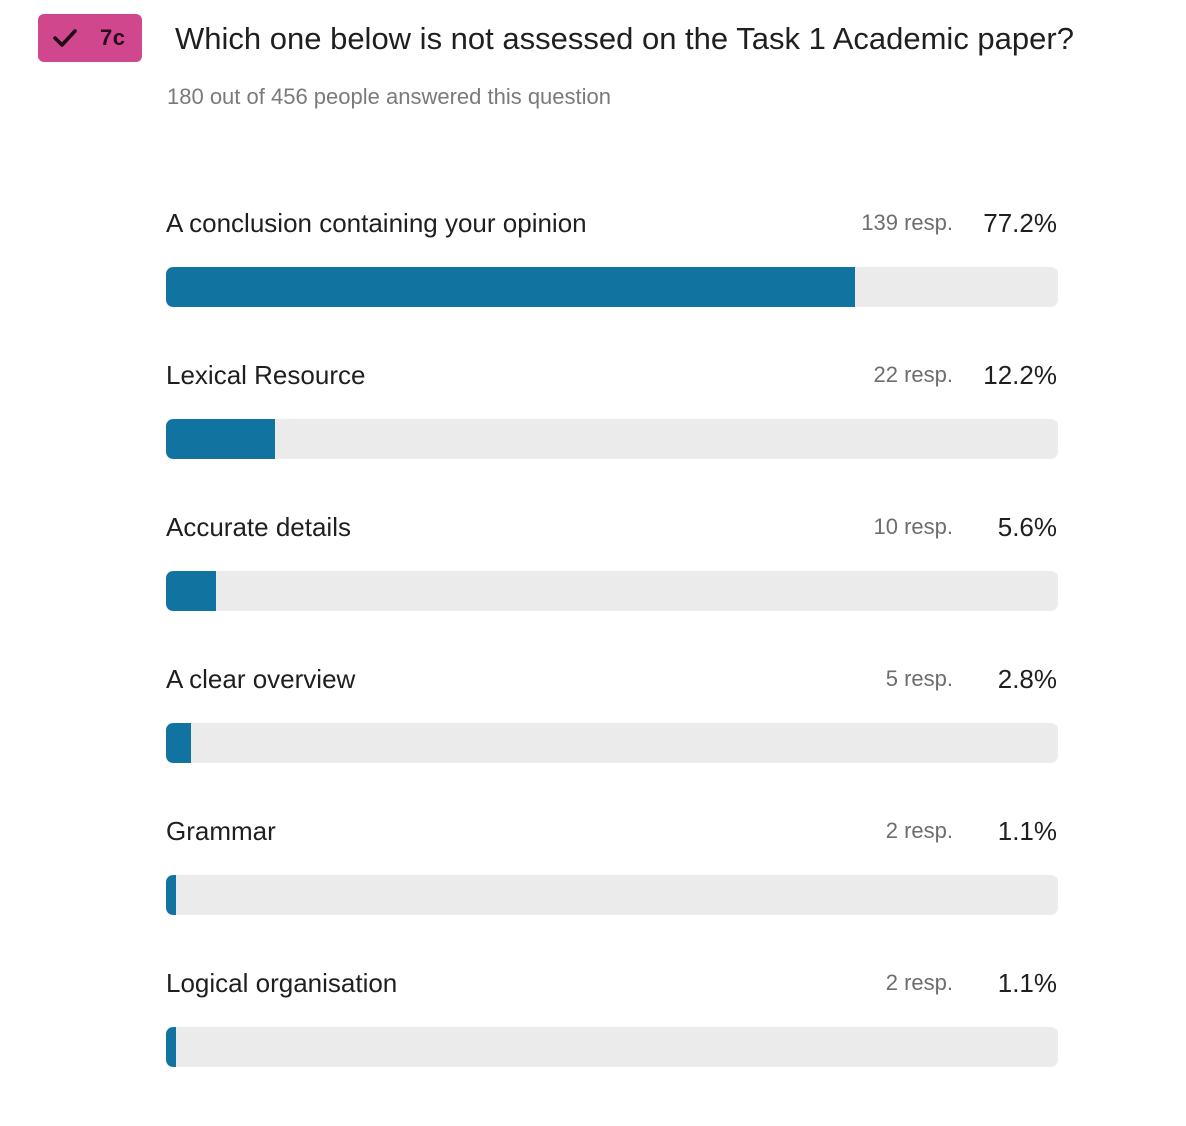 The image size is (1186, 1126). Describe the element at coordinates (1020, 223) in the screenshot. I see `option-percentage: 77.2%` at that location.